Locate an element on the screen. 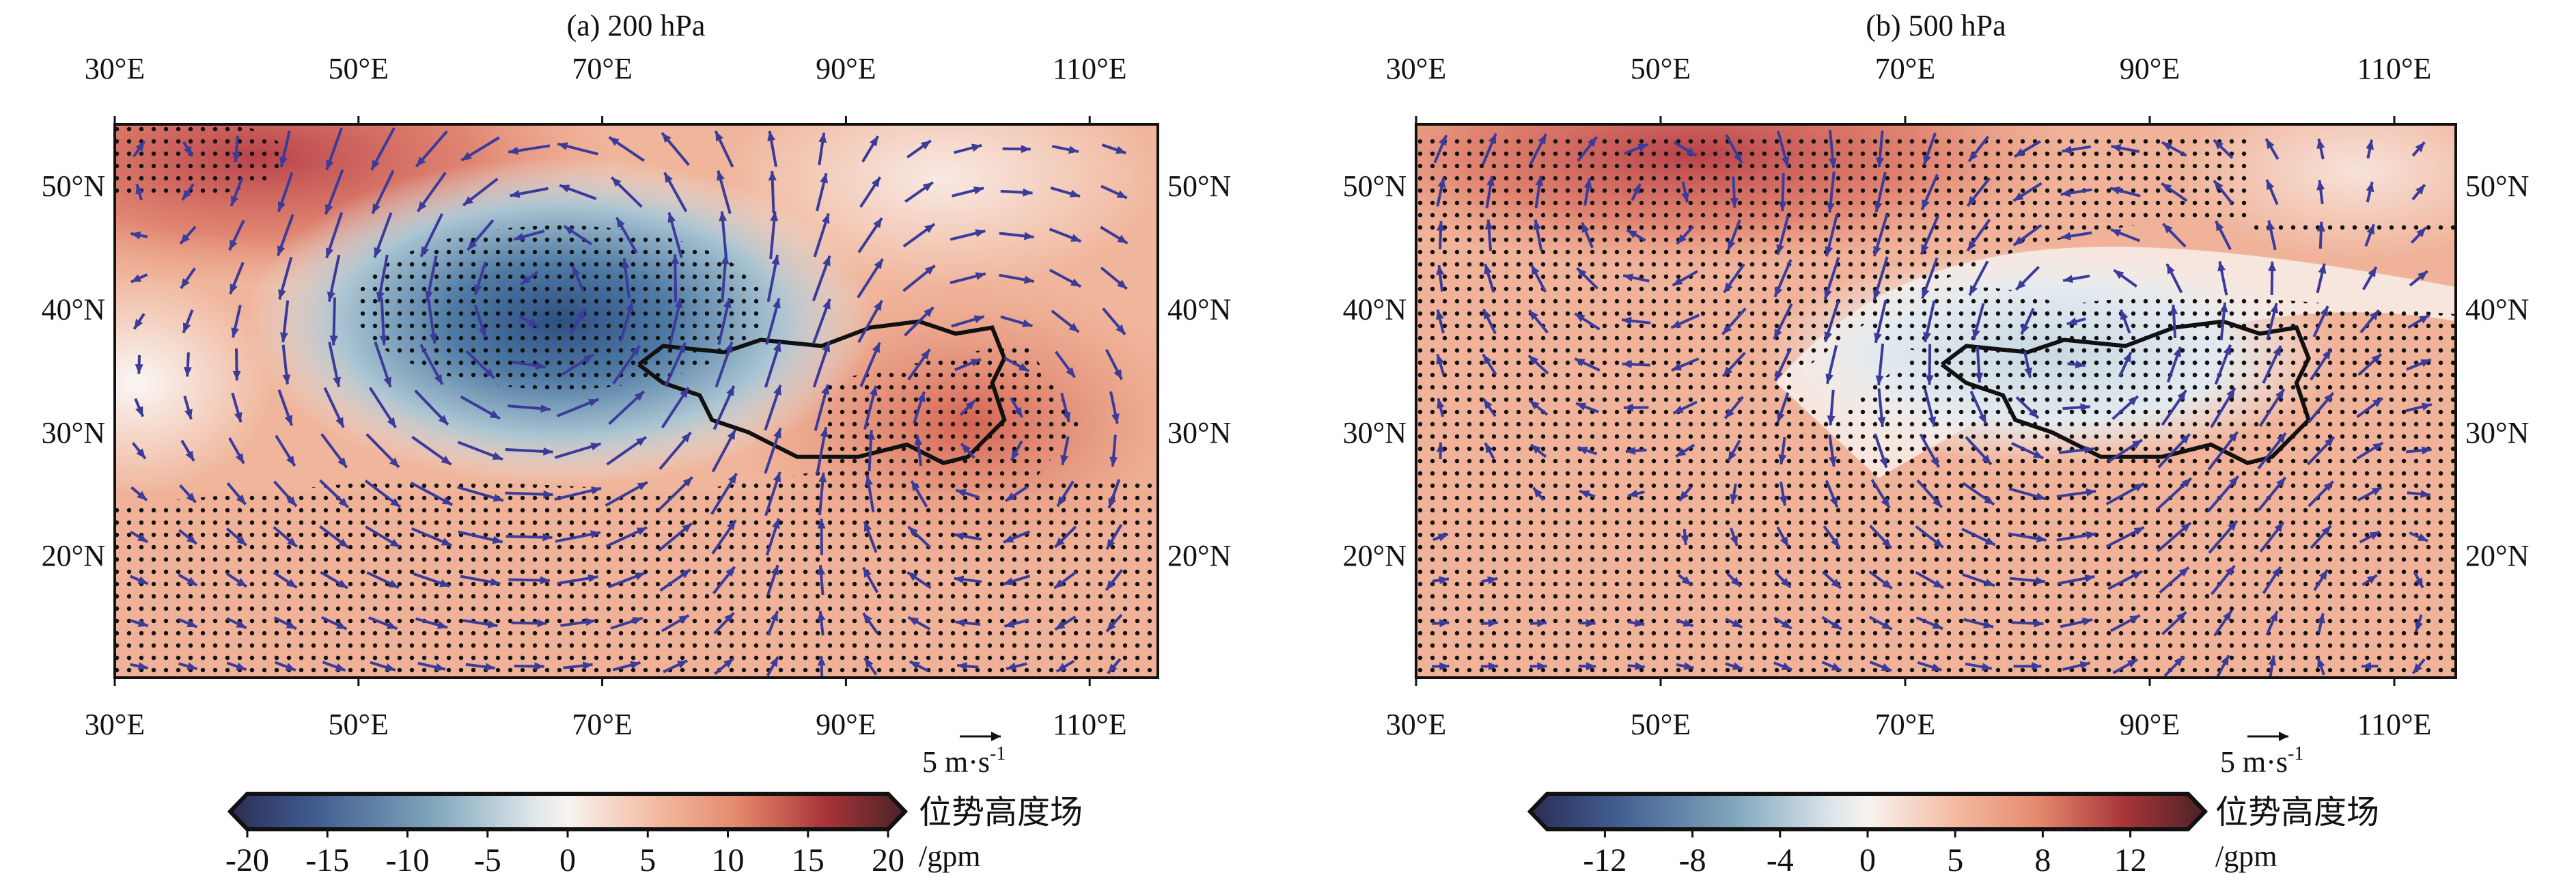 The height and width of the screenshot is (886, 2576). lat-label-left: 30°N is located at coordinates (73, 432).